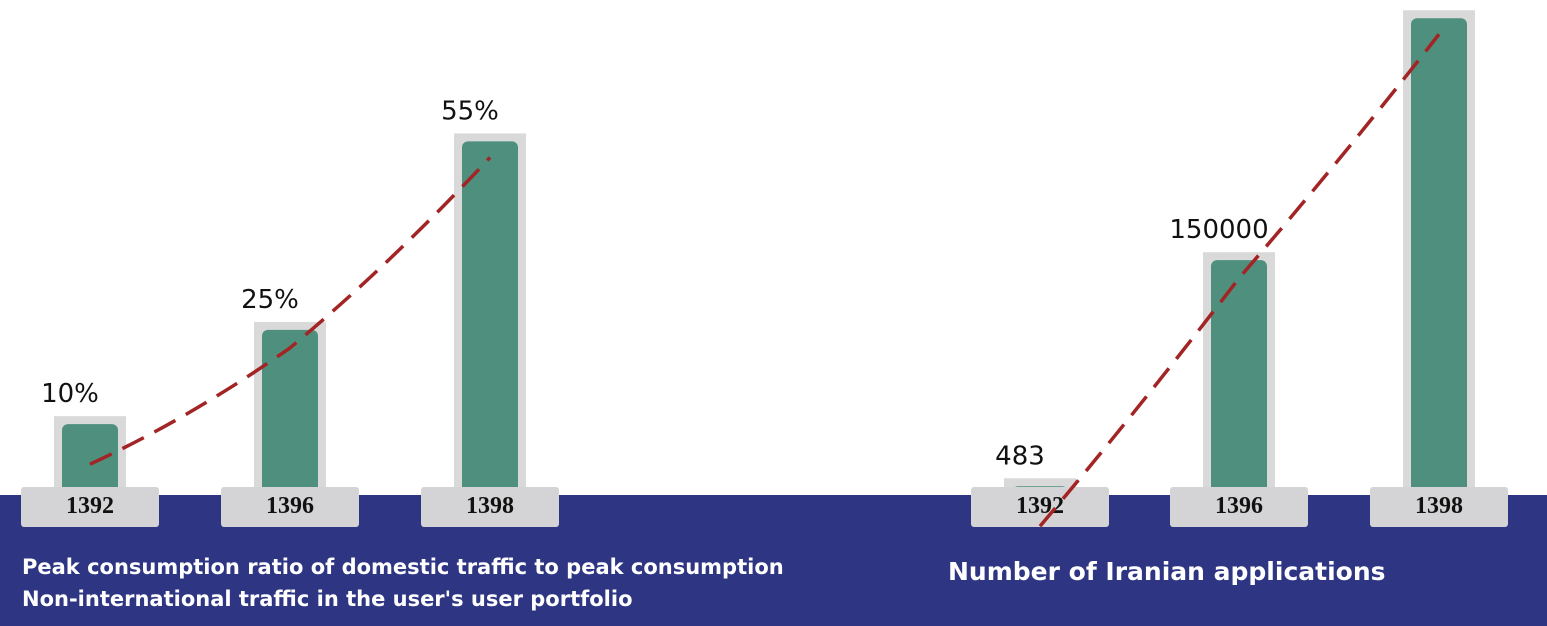 Image resolution: width=1547 pixels, height=626 pixels. Describe the element at coordinates (270, 300) in the screenshot. I see `value-label-1396: 25%` at that location.